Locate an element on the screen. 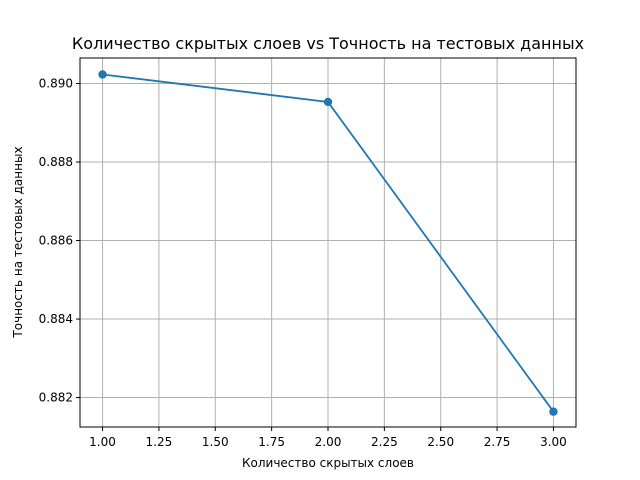 The image size is (640, 480). y-tick-label: 0.888 is located at coordinates (56, 162).